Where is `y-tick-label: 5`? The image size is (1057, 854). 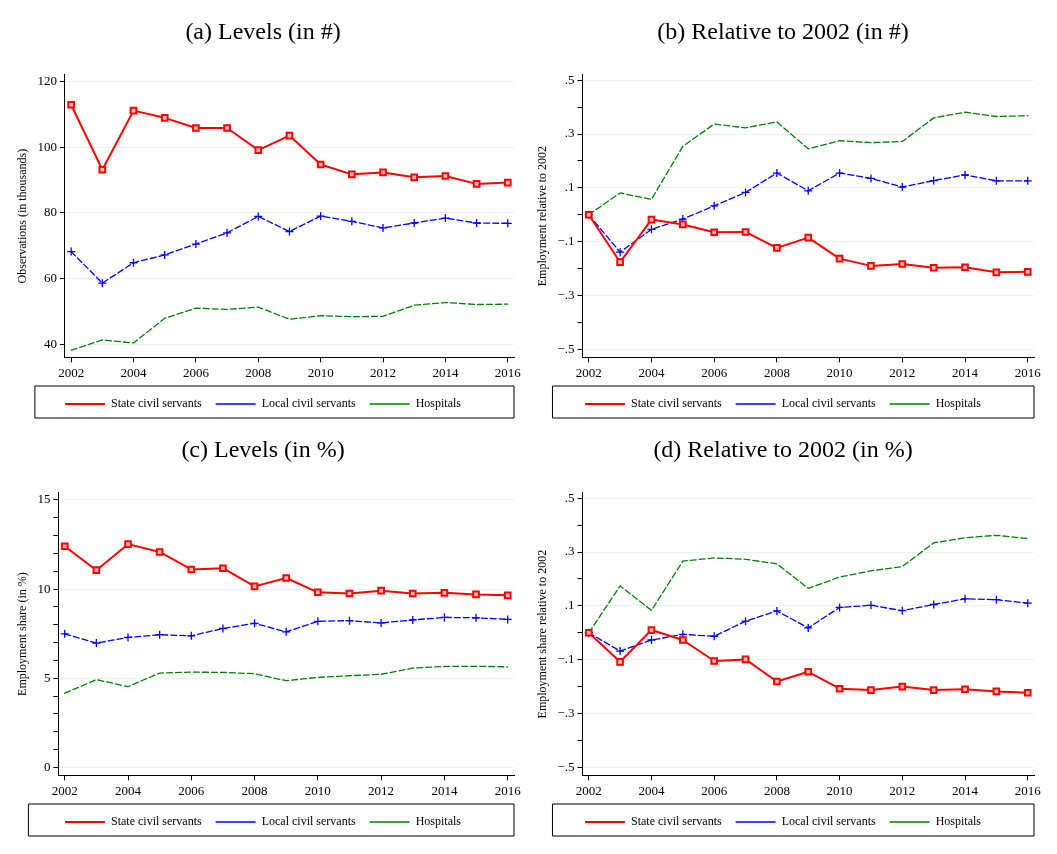 y-tick-label: 5 is located at coordinates (47, 677).